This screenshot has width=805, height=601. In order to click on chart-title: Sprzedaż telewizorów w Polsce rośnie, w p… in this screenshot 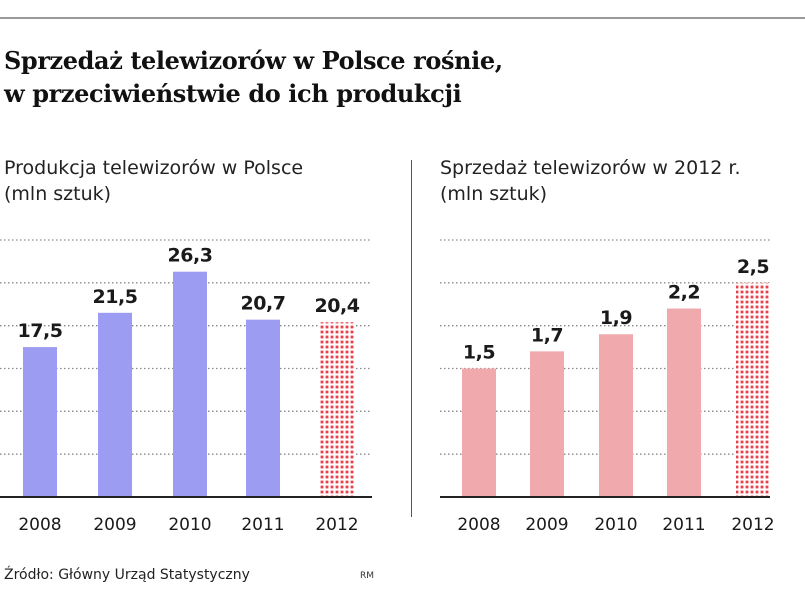, I will do `click(399, 77)`.